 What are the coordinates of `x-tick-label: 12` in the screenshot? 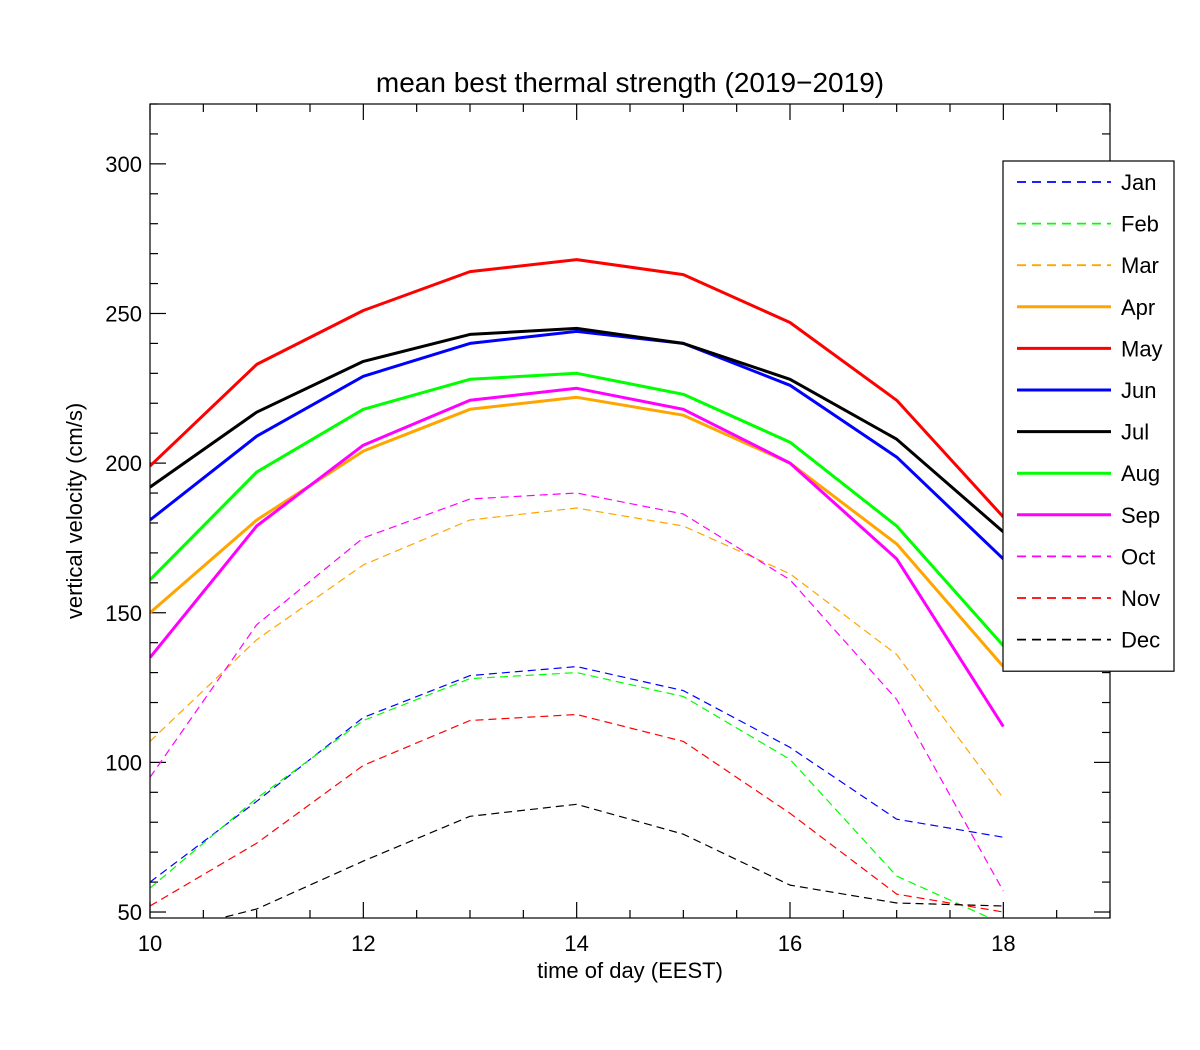 It's located at (363, 943).